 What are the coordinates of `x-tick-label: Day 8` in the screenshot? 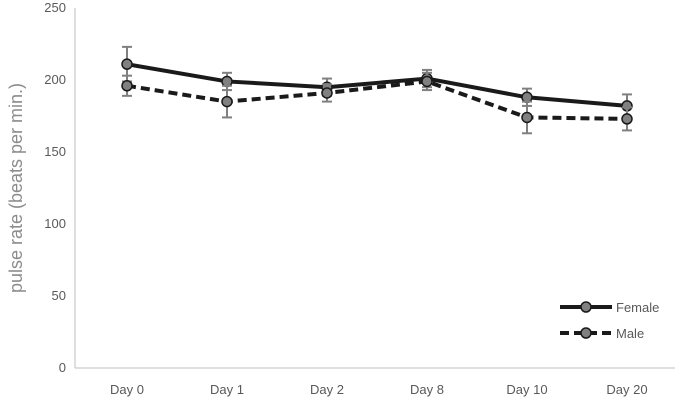 It's located at (427, 389).